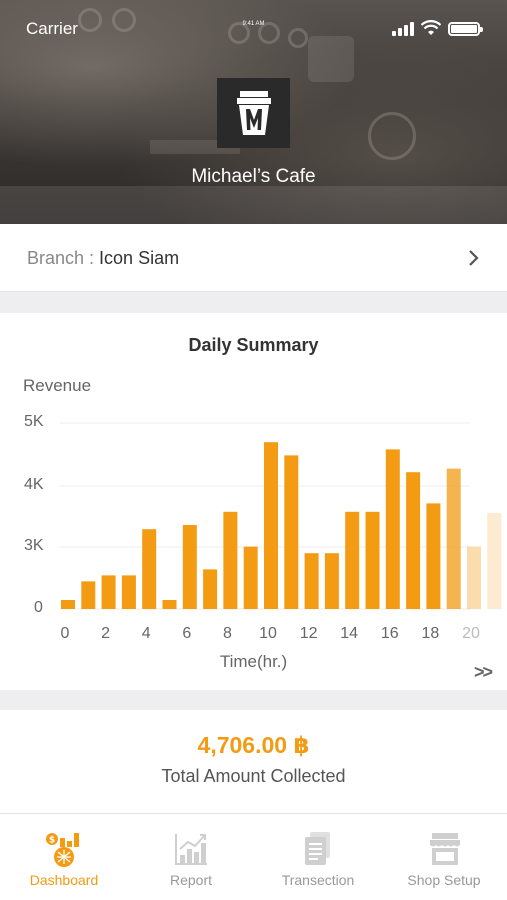  What do you see at coordinates (253, 176) in the screenshot?
I see `shop-name: Michael’s Cafe` at bounding box center [253, 176].